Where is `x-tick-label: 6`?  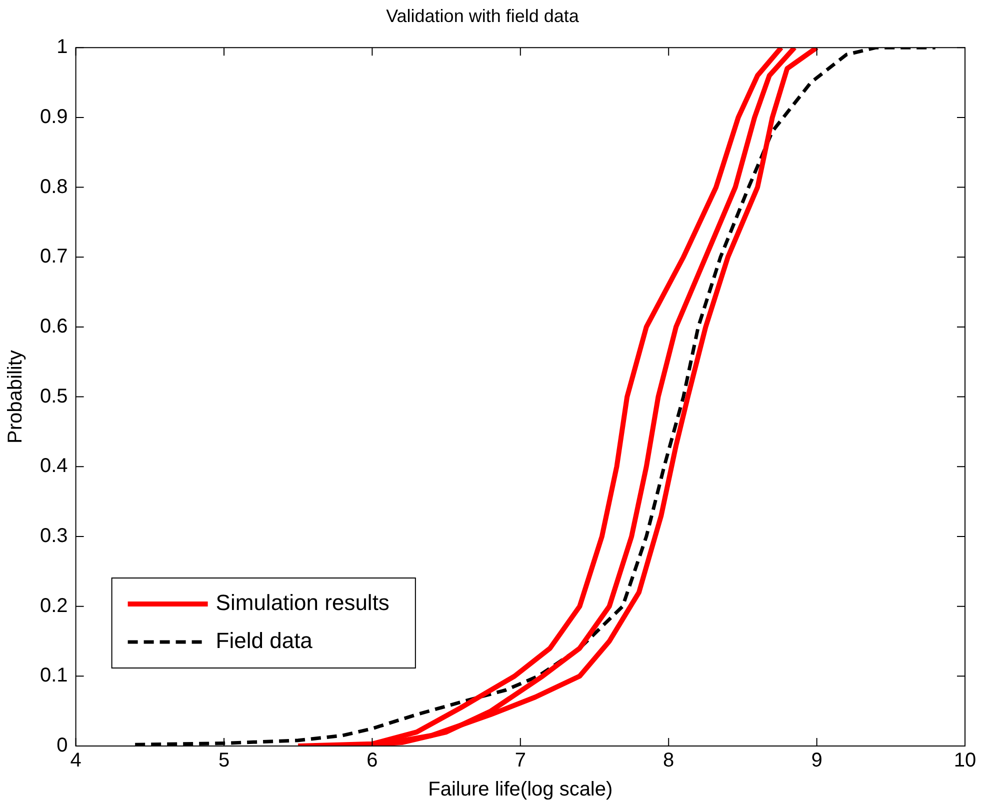
x-tick-label: 6 is located at coordinates (372, 761).